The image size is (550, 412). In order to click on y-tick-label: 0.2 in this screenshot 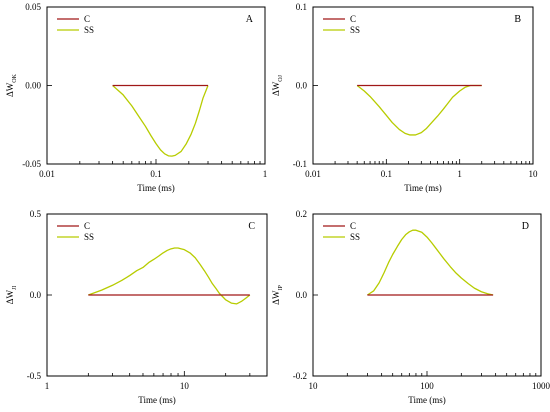, I will do `click(301, 214)`.